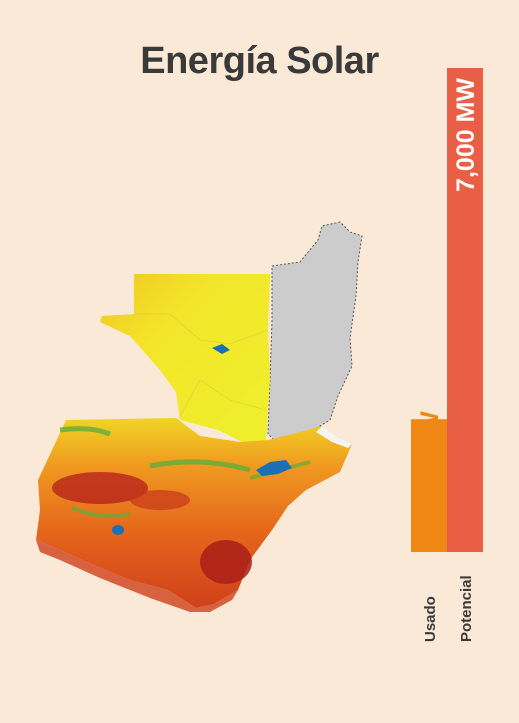 The height and width of the screenshot is (723, 519). I want to click on belize-region, so click(315, 332).